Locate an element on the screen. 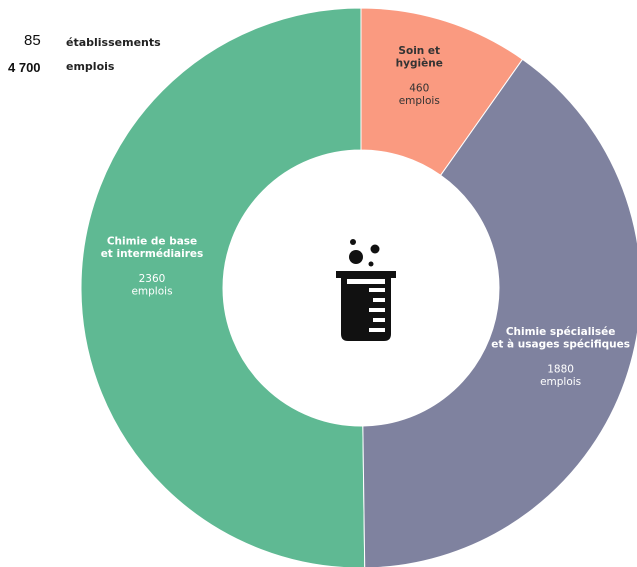 Image resolution: width=637 pixels, height=567 pixels. stats-panel: 85 établissements 4 700 emplois is located at coordinates (100, 45).